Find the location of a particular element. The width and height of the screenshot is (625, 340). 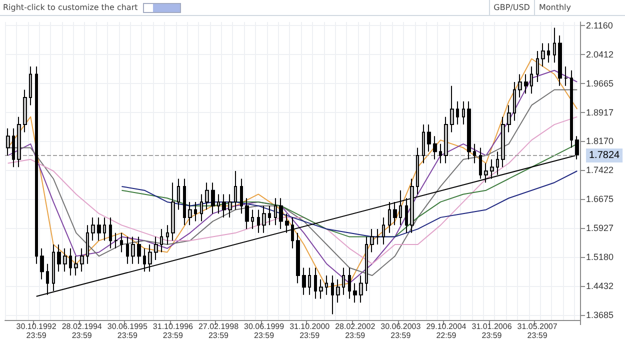

y-tick-label: 1.9665 is located at coordinates (600, 83).